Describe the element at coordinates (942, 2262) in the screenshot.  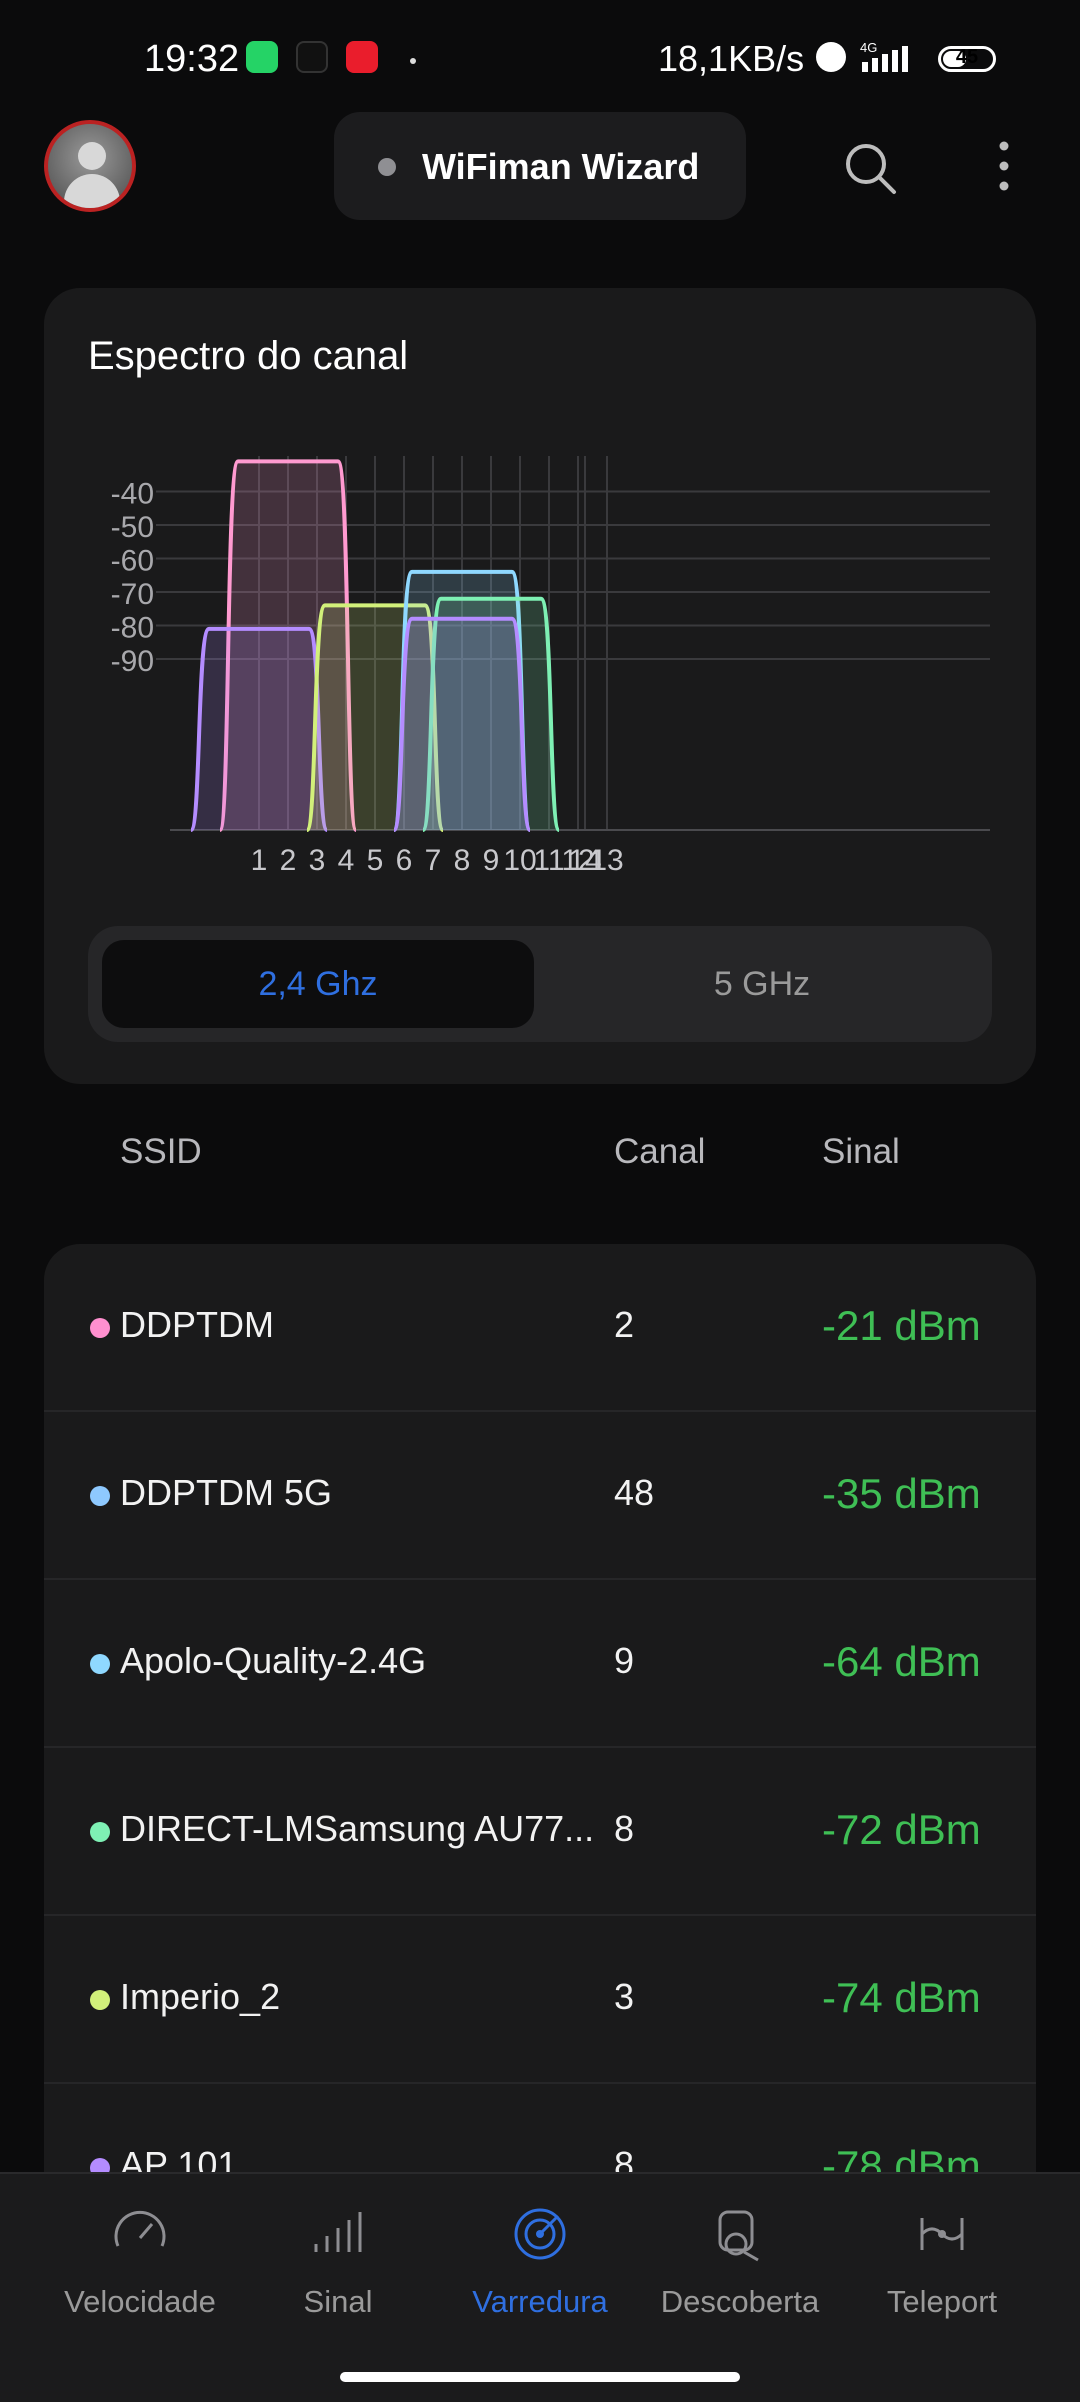
I see `nav-item-teleport: Teleport` at that location.